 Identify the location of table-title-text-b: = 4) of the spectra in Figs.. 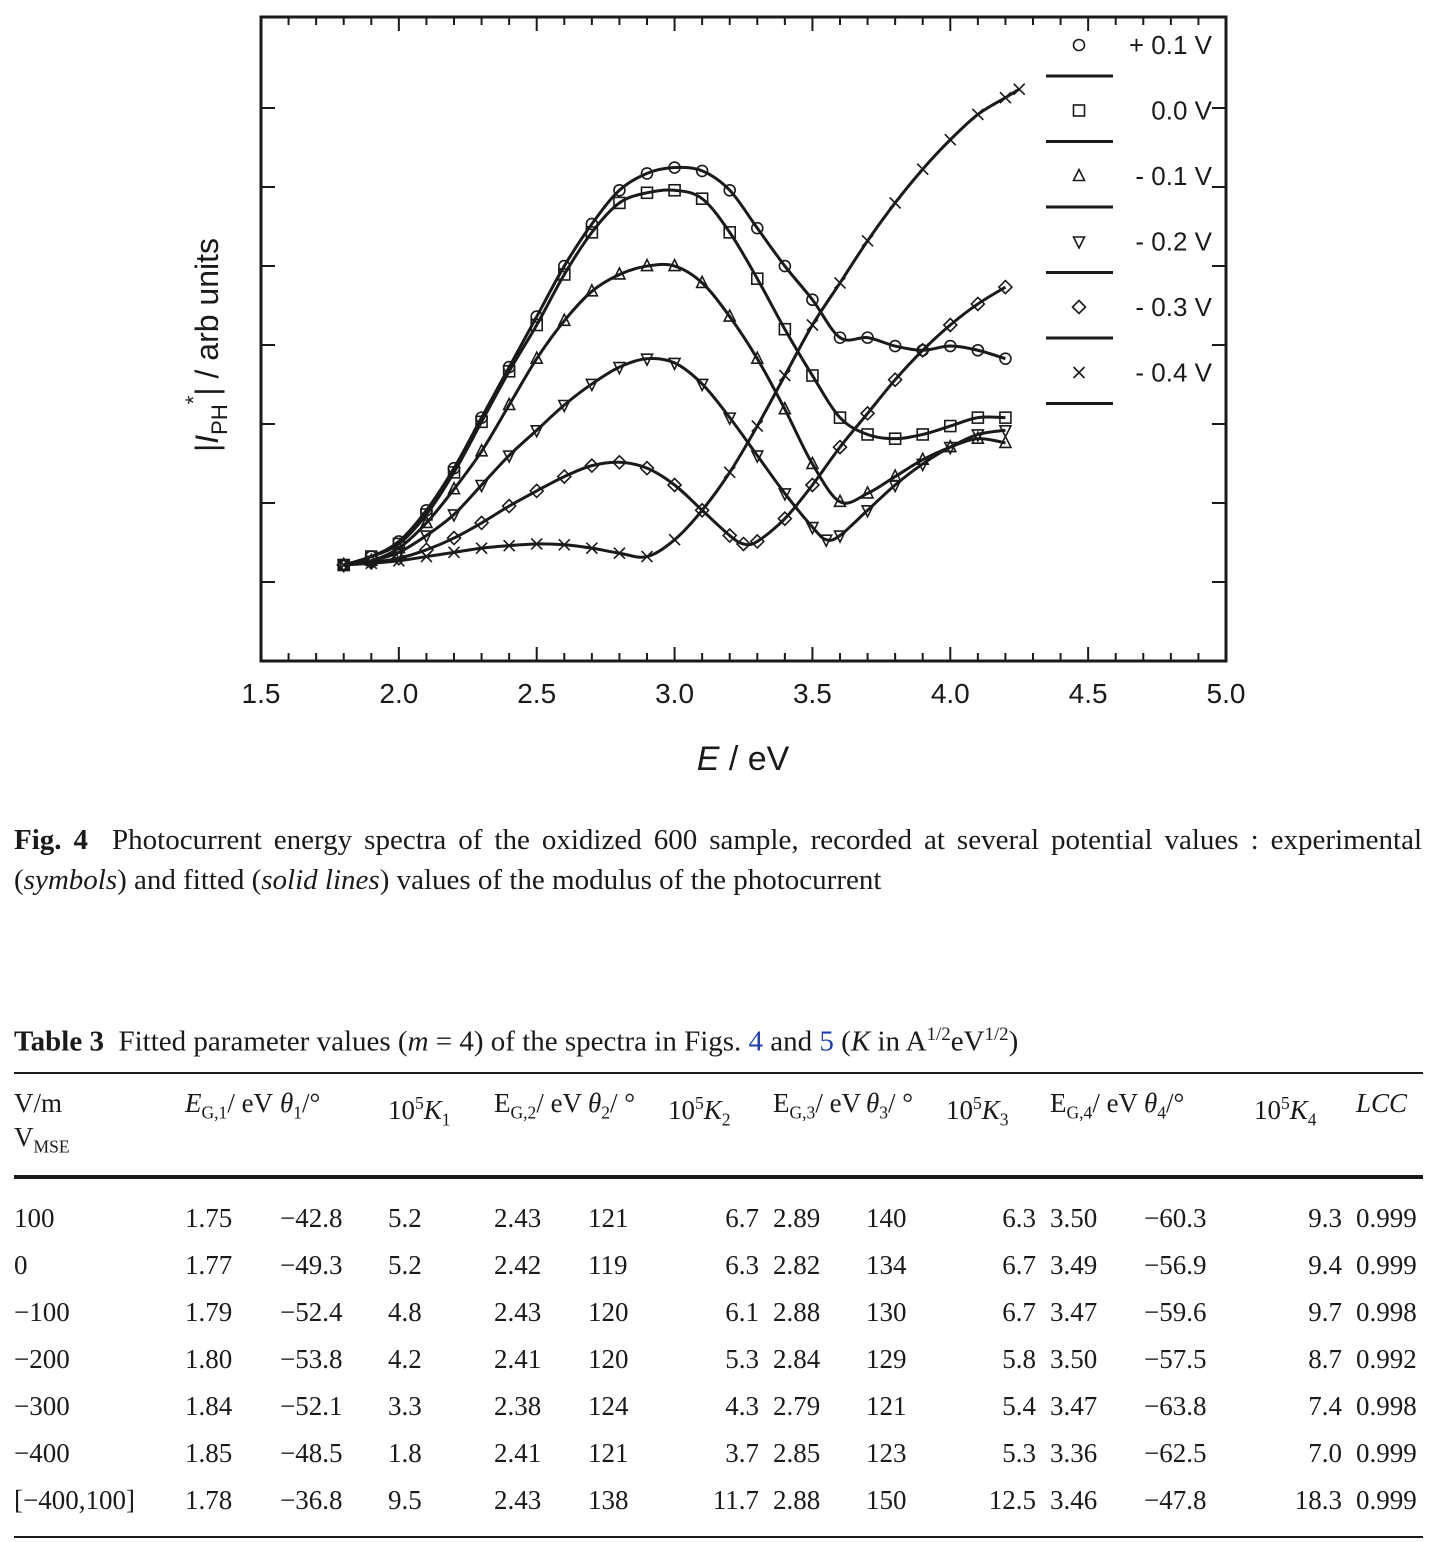
(588, 1041).